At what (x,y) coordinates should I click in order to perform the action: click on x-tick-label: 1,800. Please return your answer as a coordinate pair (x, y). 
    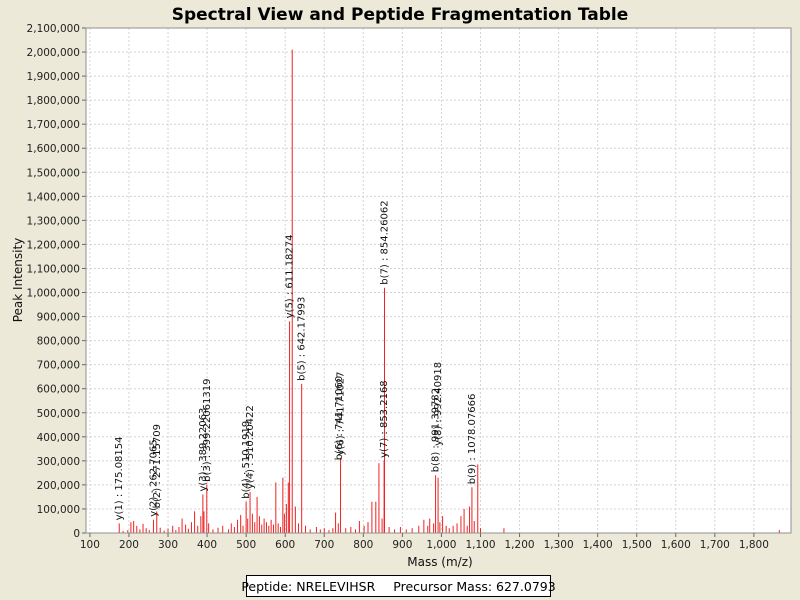
    Looking at the image, I should click on (754, 545).